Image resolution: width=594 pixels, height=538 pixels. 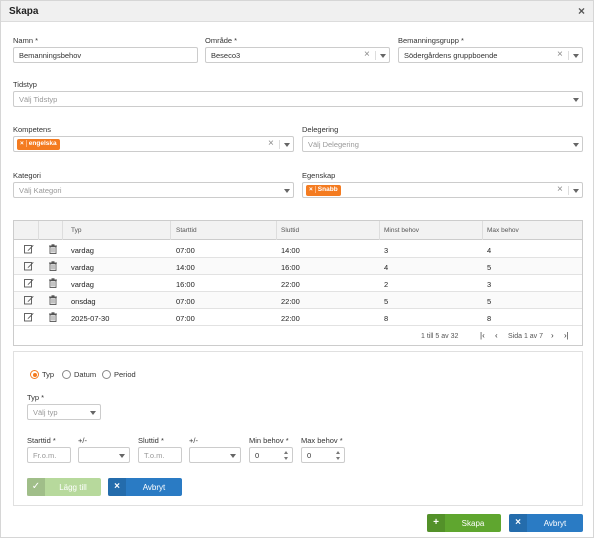 What do you see at coordinates (185, 301) in the screenshot?
I see `cell-starttid: 07:00` at bounding box center [185, 301].